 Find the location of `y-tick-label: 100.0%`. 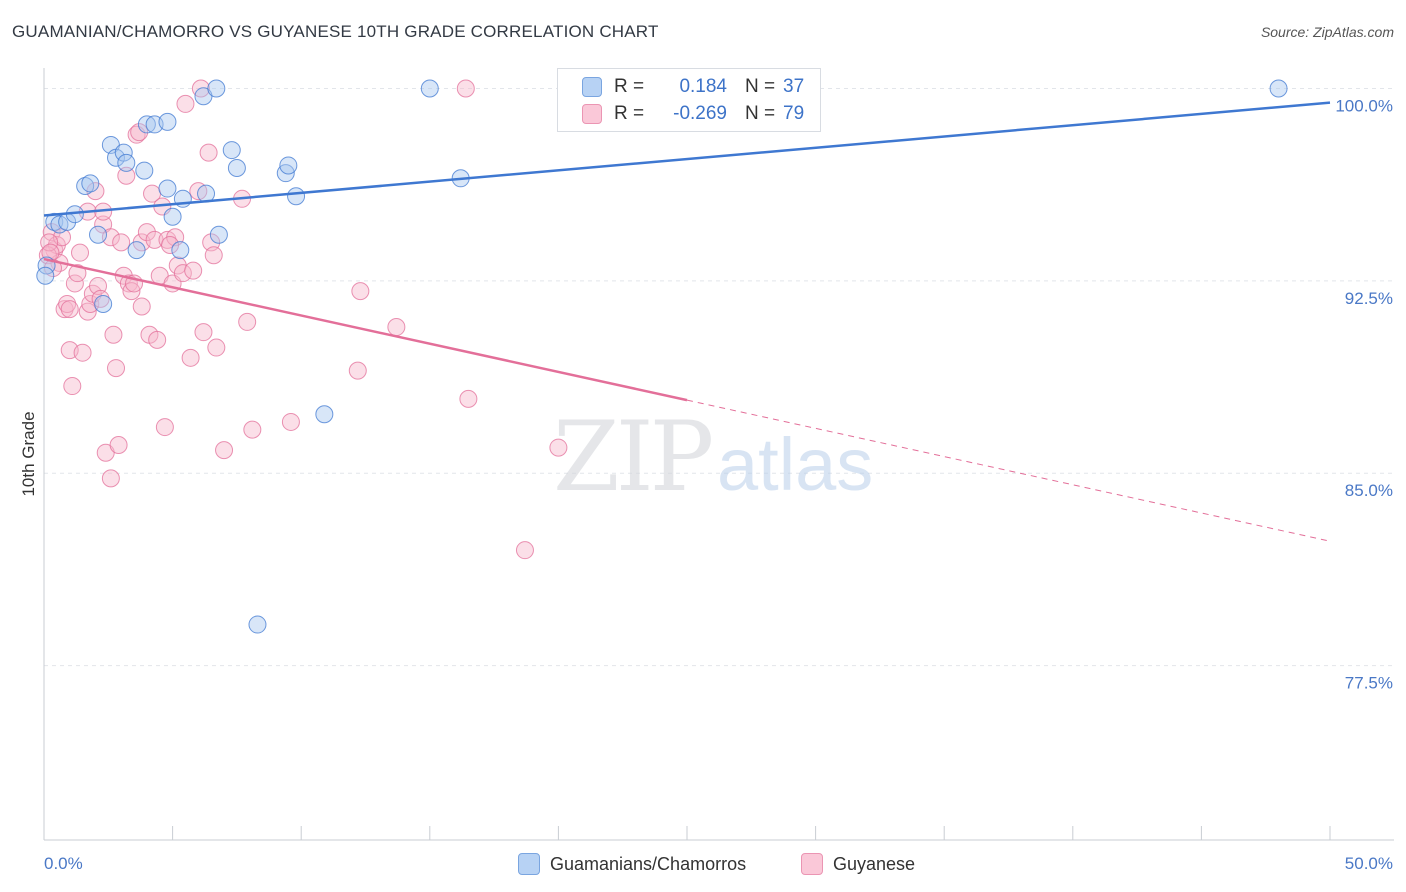

y-tick-label: 100.0% is located at coordinates (1364, 106).